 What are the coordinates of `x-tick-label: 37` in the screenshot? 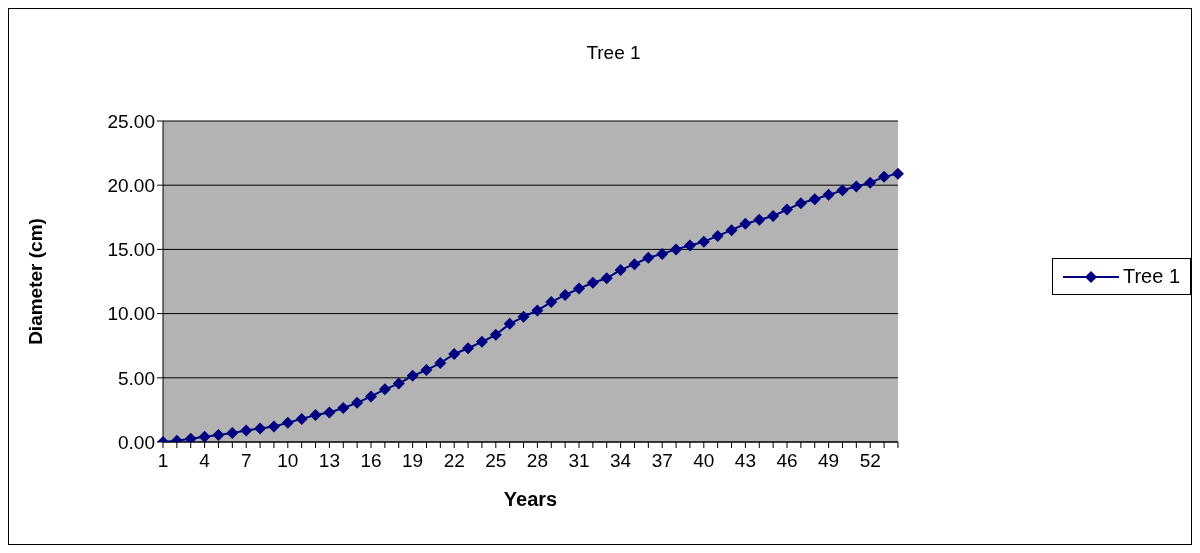 It's located at (662, 461).